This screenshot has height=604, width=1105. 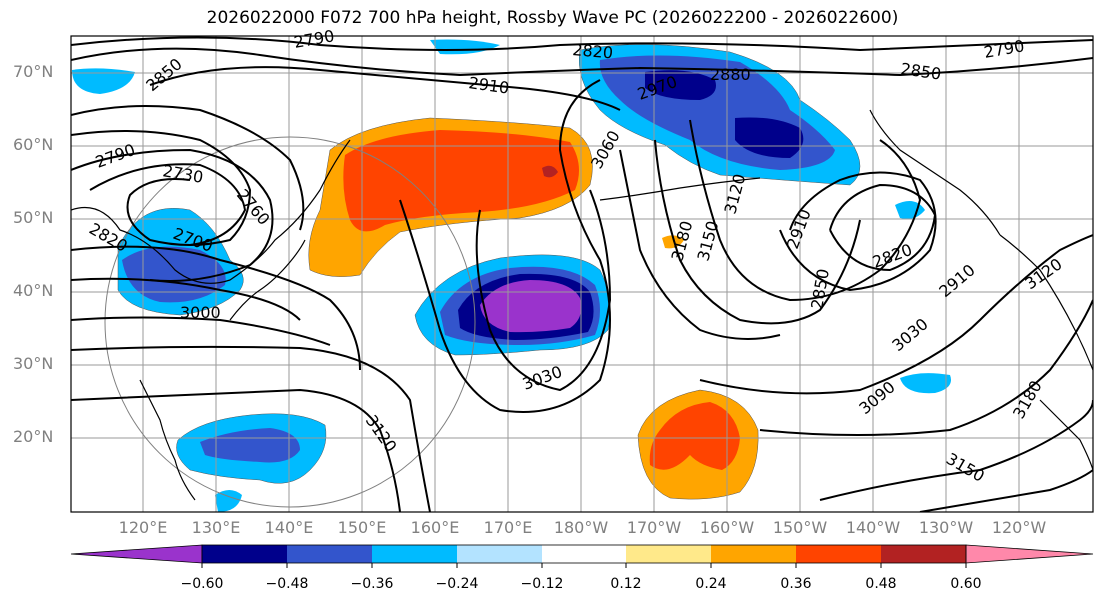 I want to click on colorbar-tick-label: 0.60, so click(x=966, y=584).